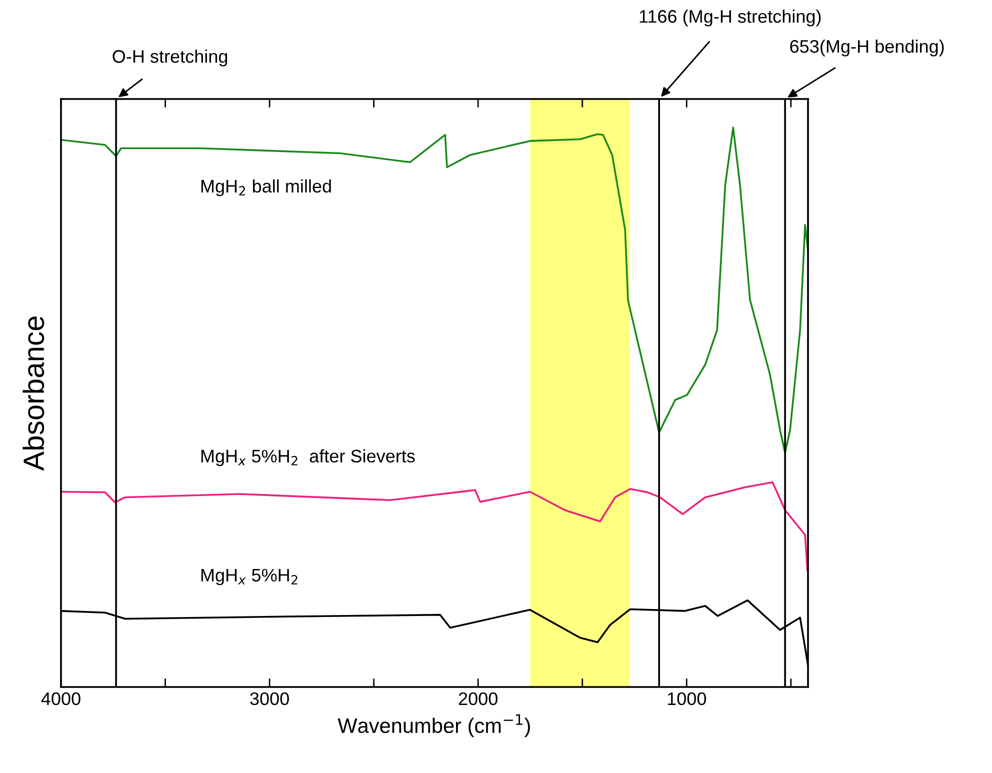 The image size is (992, 773). Describe the element at coordinates (269, 699) in the screenshot. I see `x-tick-label: 3000` at that location.